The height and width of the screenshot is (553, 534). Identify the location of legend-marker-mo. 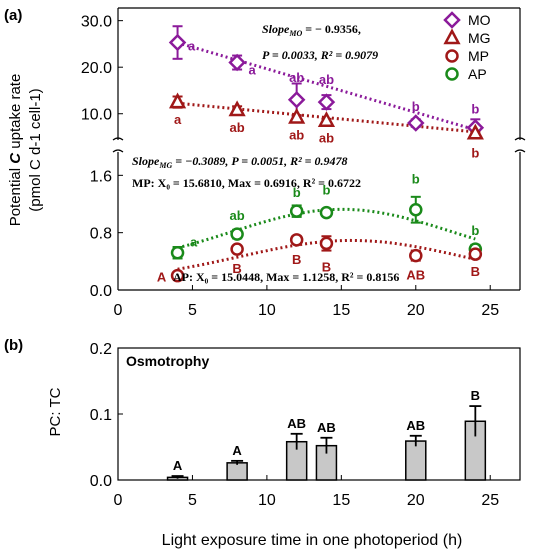
(452, 20).